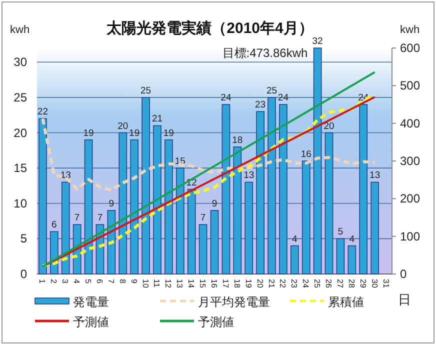 The image size is (436, 345). What do you see at coordinates (294, 283) in the screenshot?
I see `x-tick-label: 23` at bounding box center [294, 283].